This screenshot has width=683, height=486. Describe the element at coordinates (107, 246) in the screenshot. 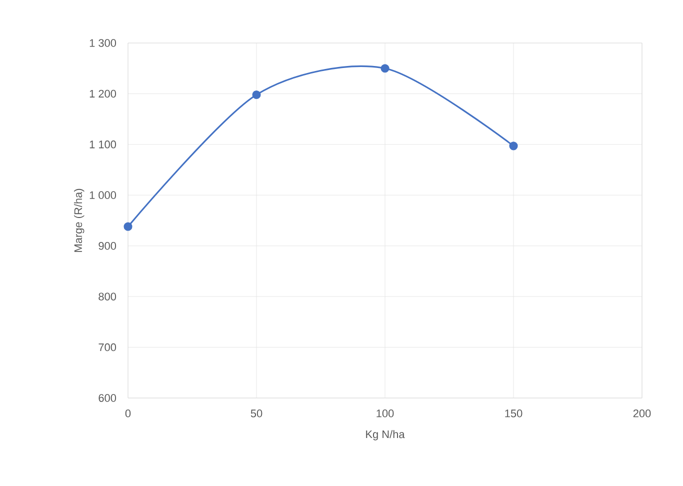

I see `y-tick-label: 900` at that location.